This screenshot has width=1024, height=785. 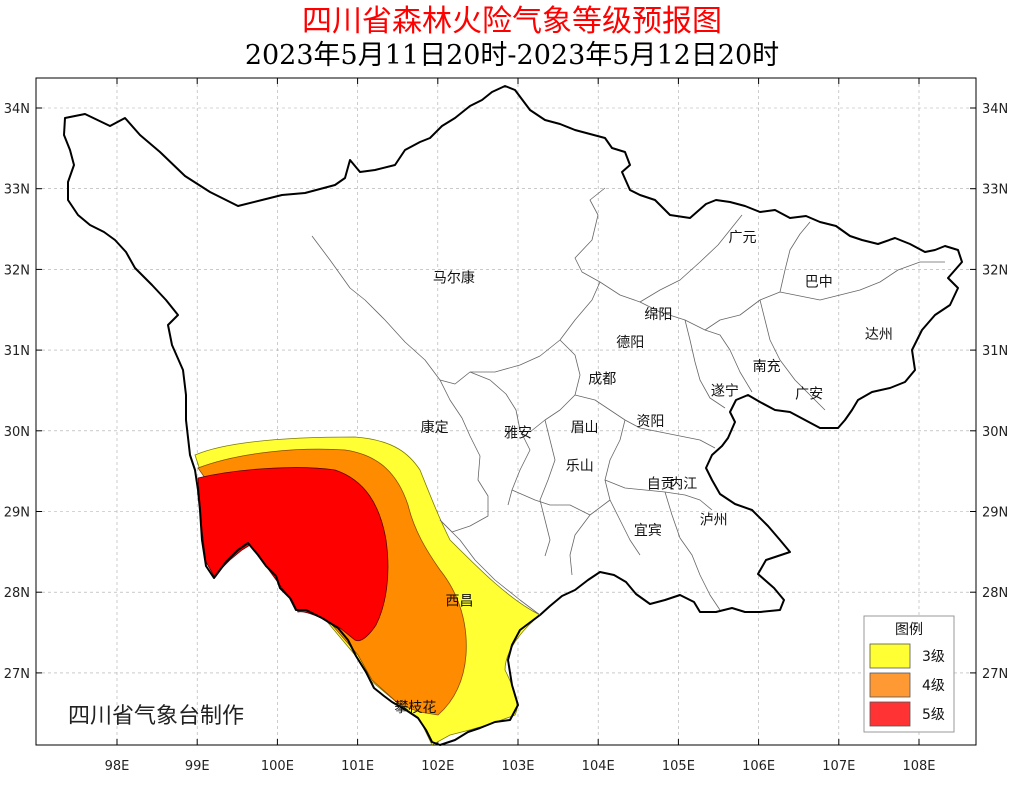 I want to click on lon-tick-label: 105E, so click(x=678, y=766).